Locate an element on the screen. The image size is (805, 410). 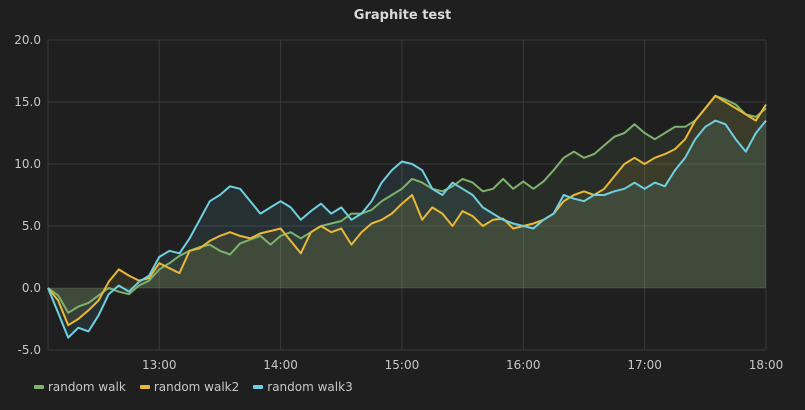
x-tick-label: 18:00 is located at coordinates (766, 365).